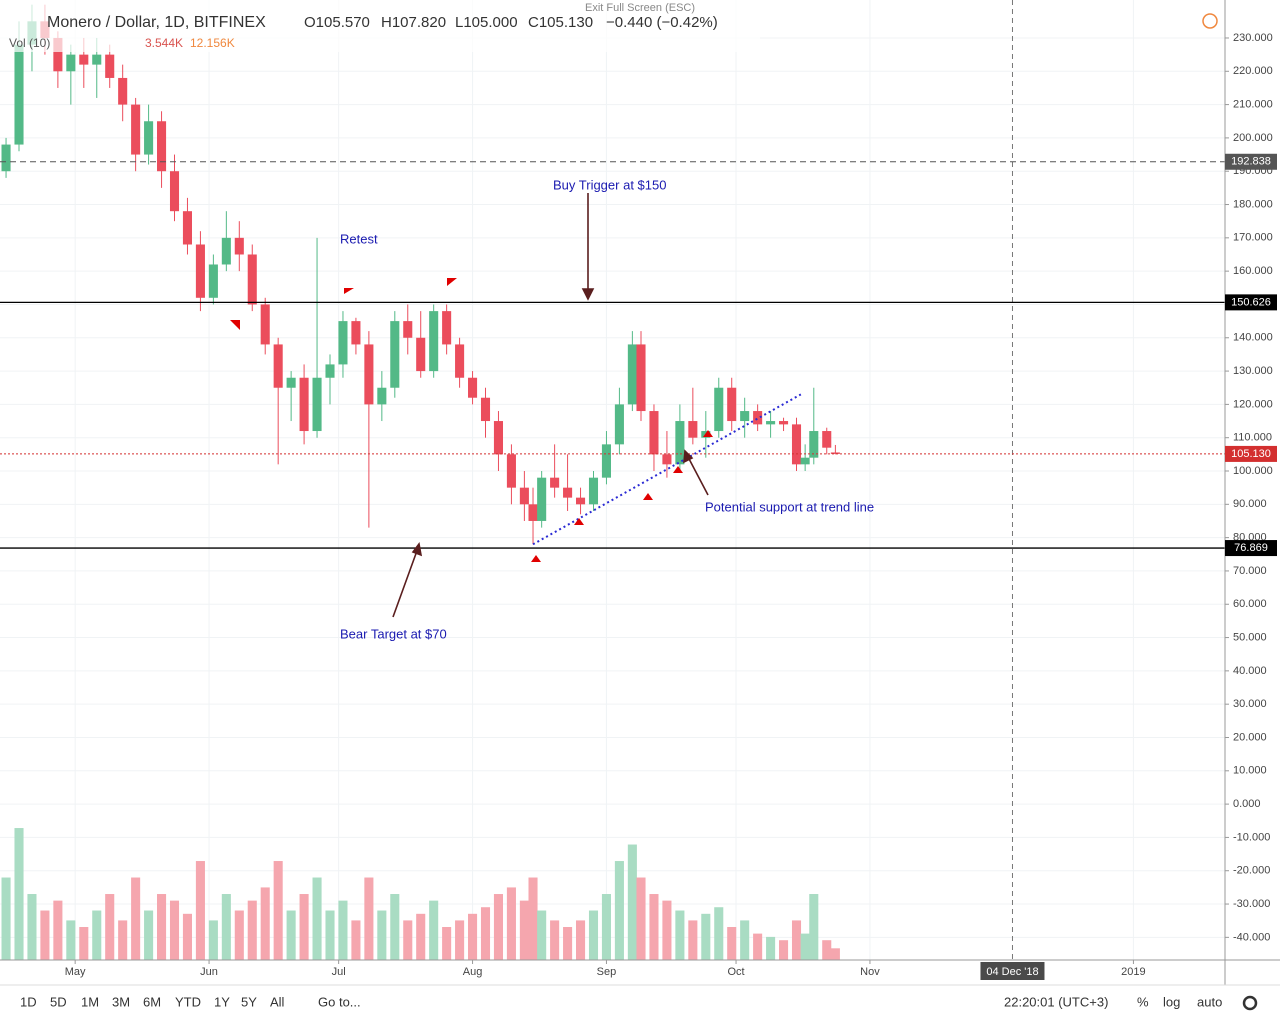  What do you see at coordinates (1251, 355) in the screenshot?
I see `level-labels: 150.626 76.869 192.838 105.130` at bounding box center [1251, 355].